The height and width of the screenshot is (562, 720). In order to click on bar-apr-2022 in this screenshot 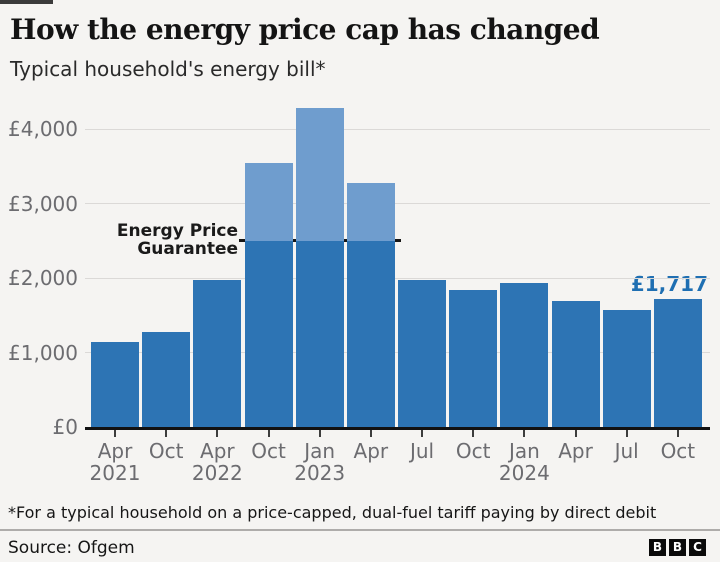, I will do `click(217, 353)`.